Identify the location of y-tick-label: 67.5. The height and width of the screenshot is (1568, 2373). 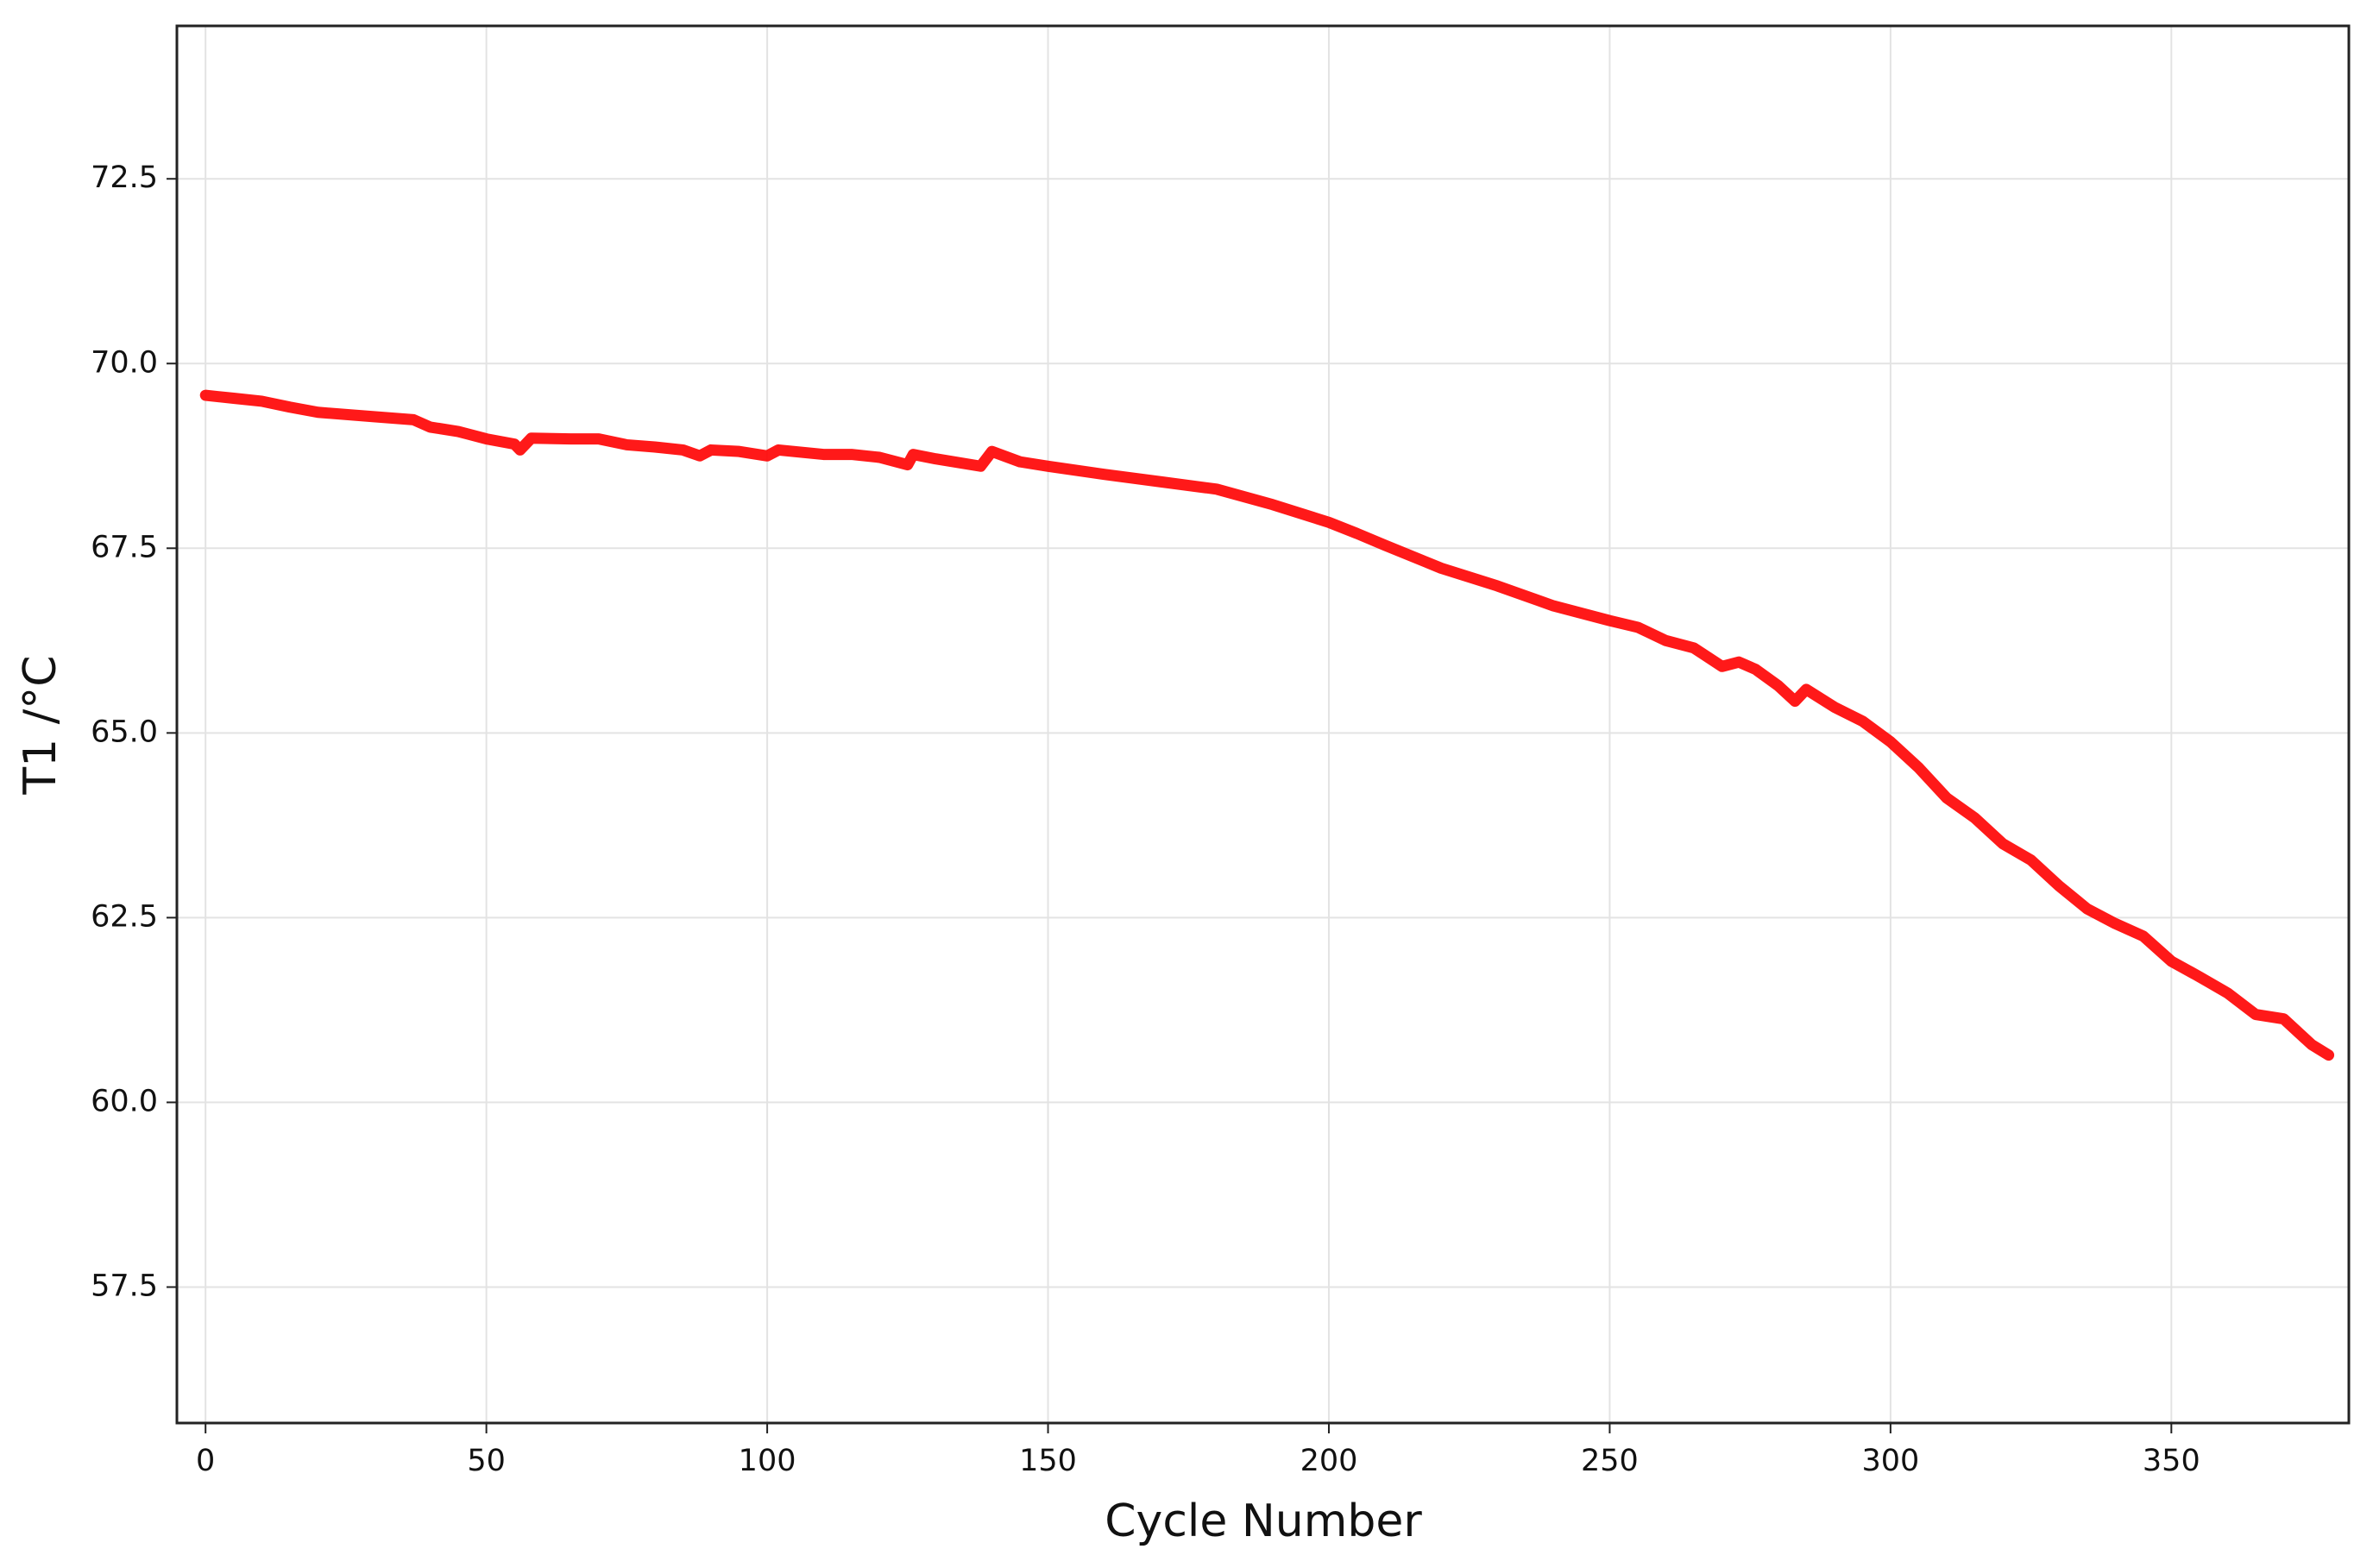
(125, 547).